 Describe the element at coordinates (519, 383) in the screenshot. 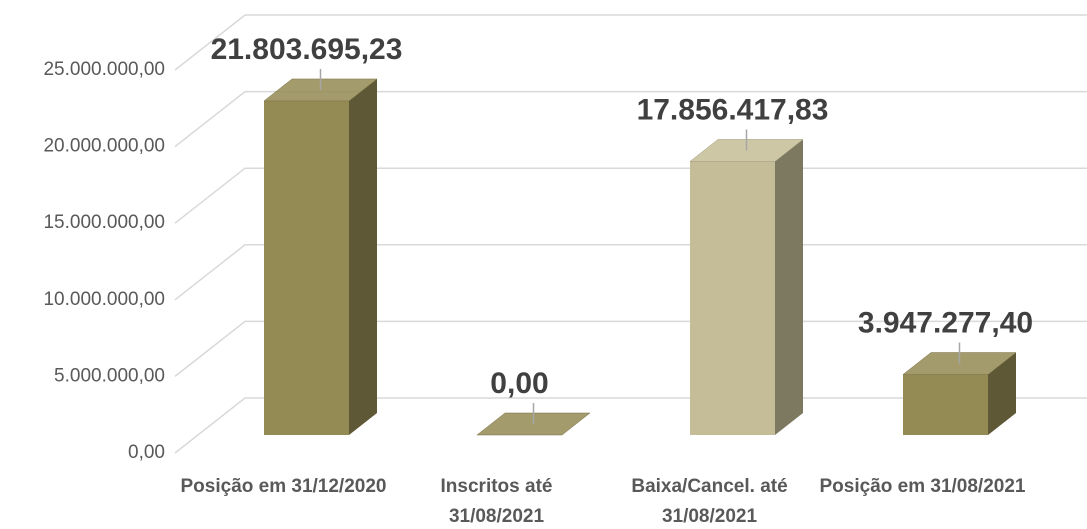

I see `value-label: 0,00` at that location.